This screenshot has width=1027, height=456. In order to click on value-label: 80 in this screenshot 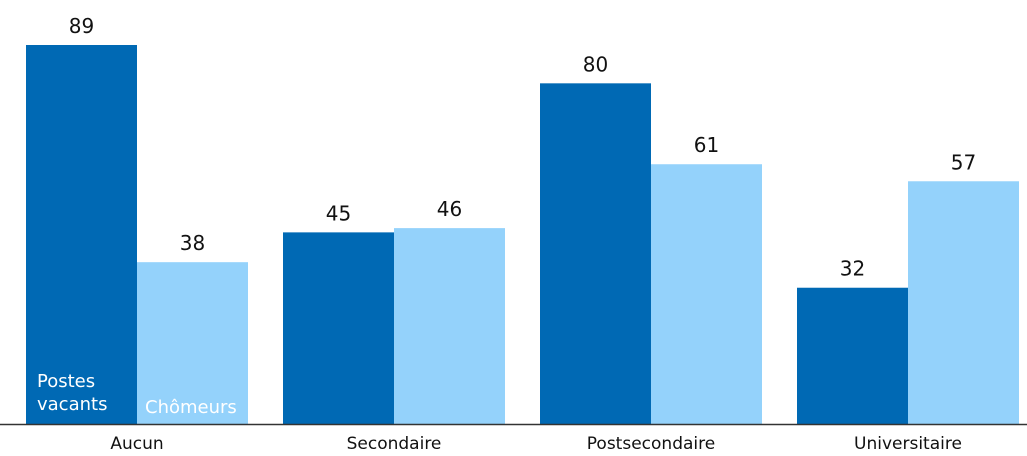, I will do `click(595, 64)`.